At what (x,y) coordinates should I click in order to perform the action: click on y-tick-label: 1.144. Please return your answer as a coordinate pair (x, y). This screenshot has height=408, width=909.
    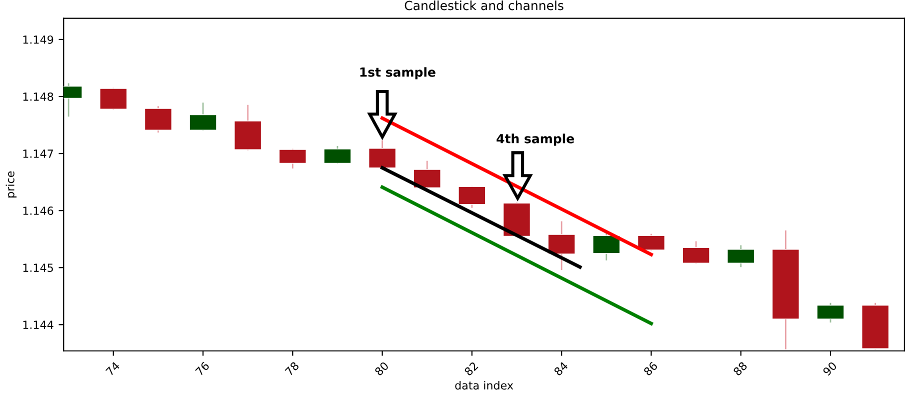
    Looking at the image, I should click on (38, 324).